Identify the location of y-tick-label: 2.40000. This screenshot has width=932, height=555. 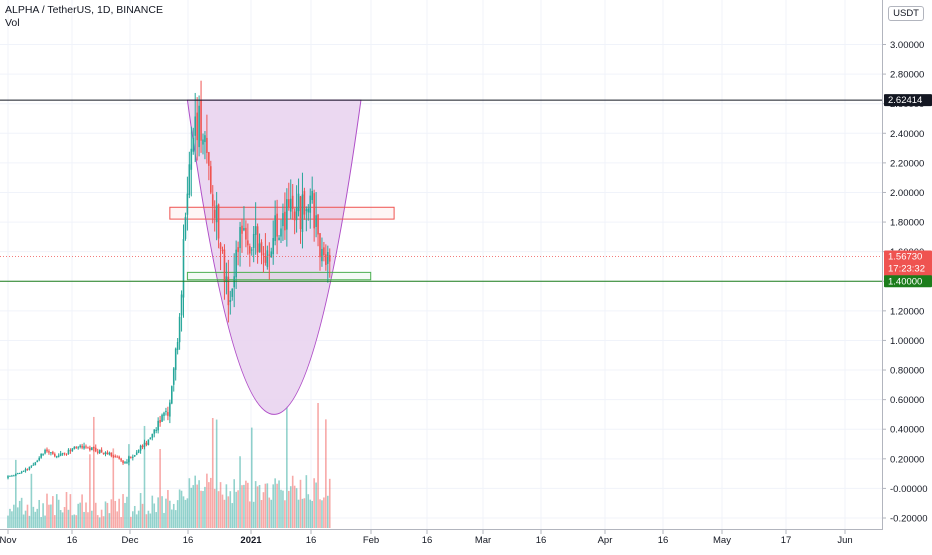
(907, 134).